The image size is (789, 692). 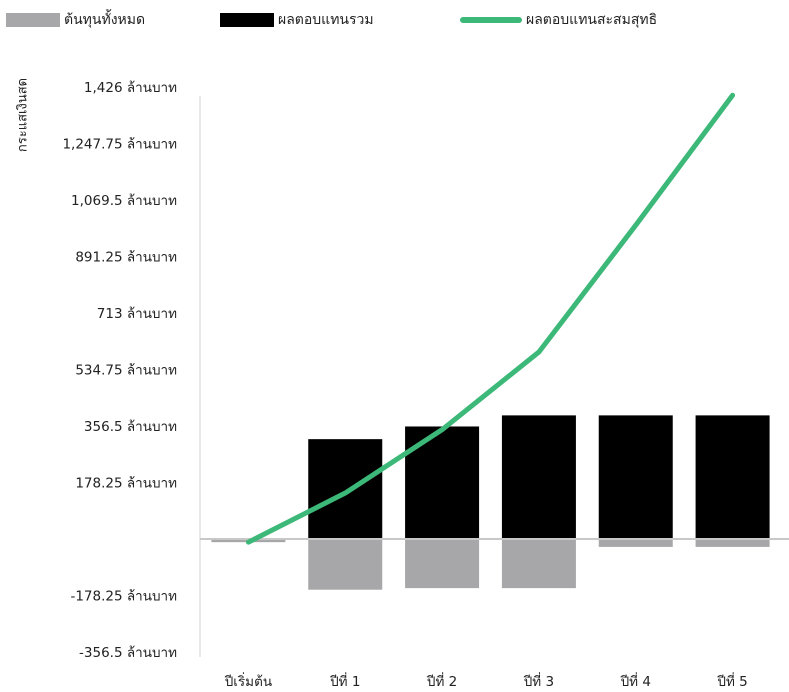 What do you see at coordinates (732, 681) in the screenshot?
I see `x-tick-label: ปีที่ 5` at bounding box center [732, 681].